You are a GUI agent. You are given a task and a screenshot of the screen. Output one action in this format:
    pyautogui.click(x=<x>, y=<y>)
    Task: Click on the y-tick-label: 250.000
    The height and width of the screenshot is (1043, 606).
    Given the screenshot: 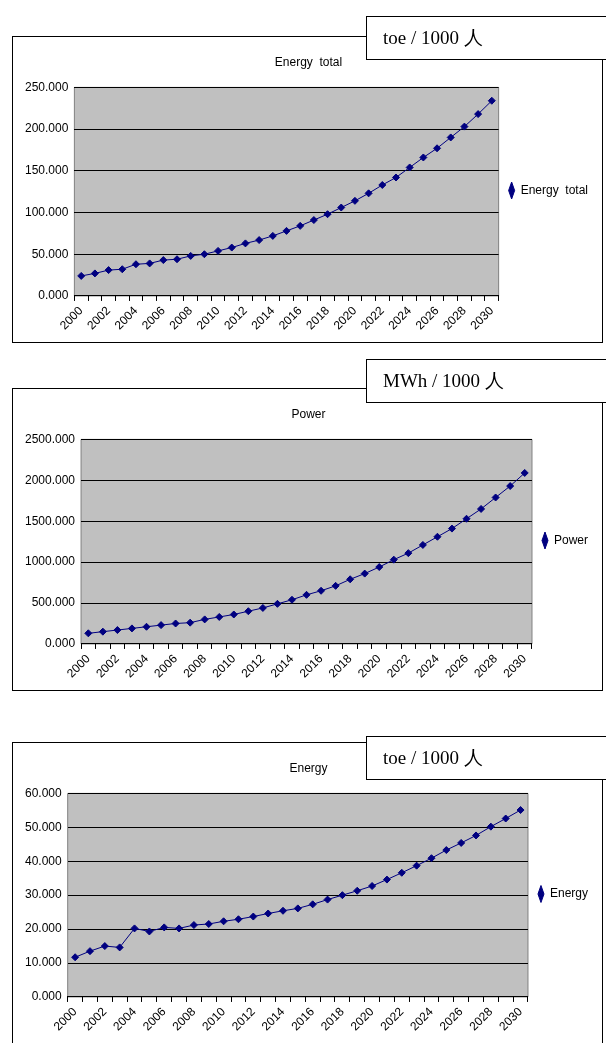 What is the action you would take?
    pyautogui.click(x=46, y=86)
    